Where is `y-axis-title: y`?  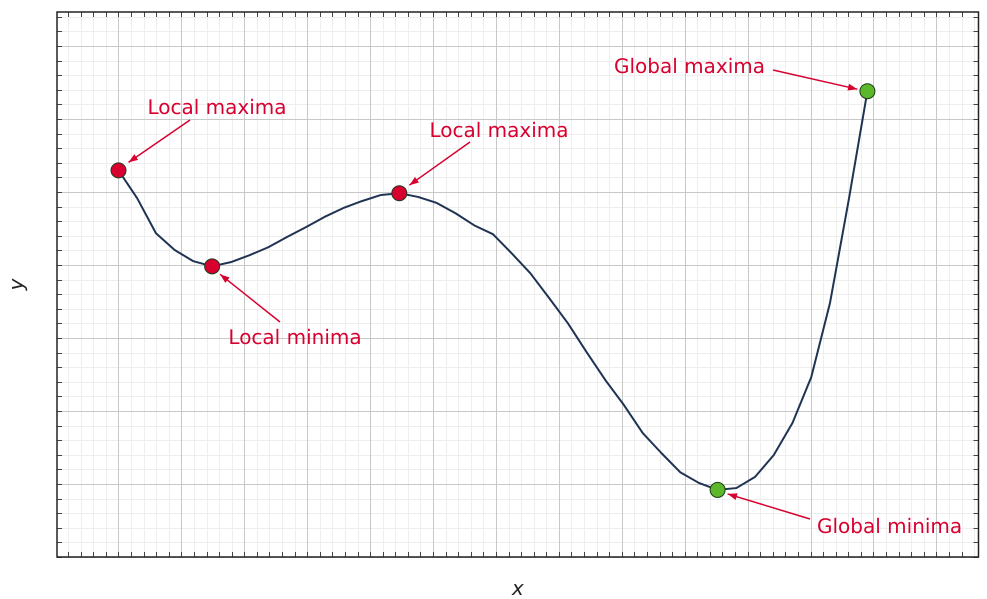
y-axis-title: y is located at coordinates (16, 284).